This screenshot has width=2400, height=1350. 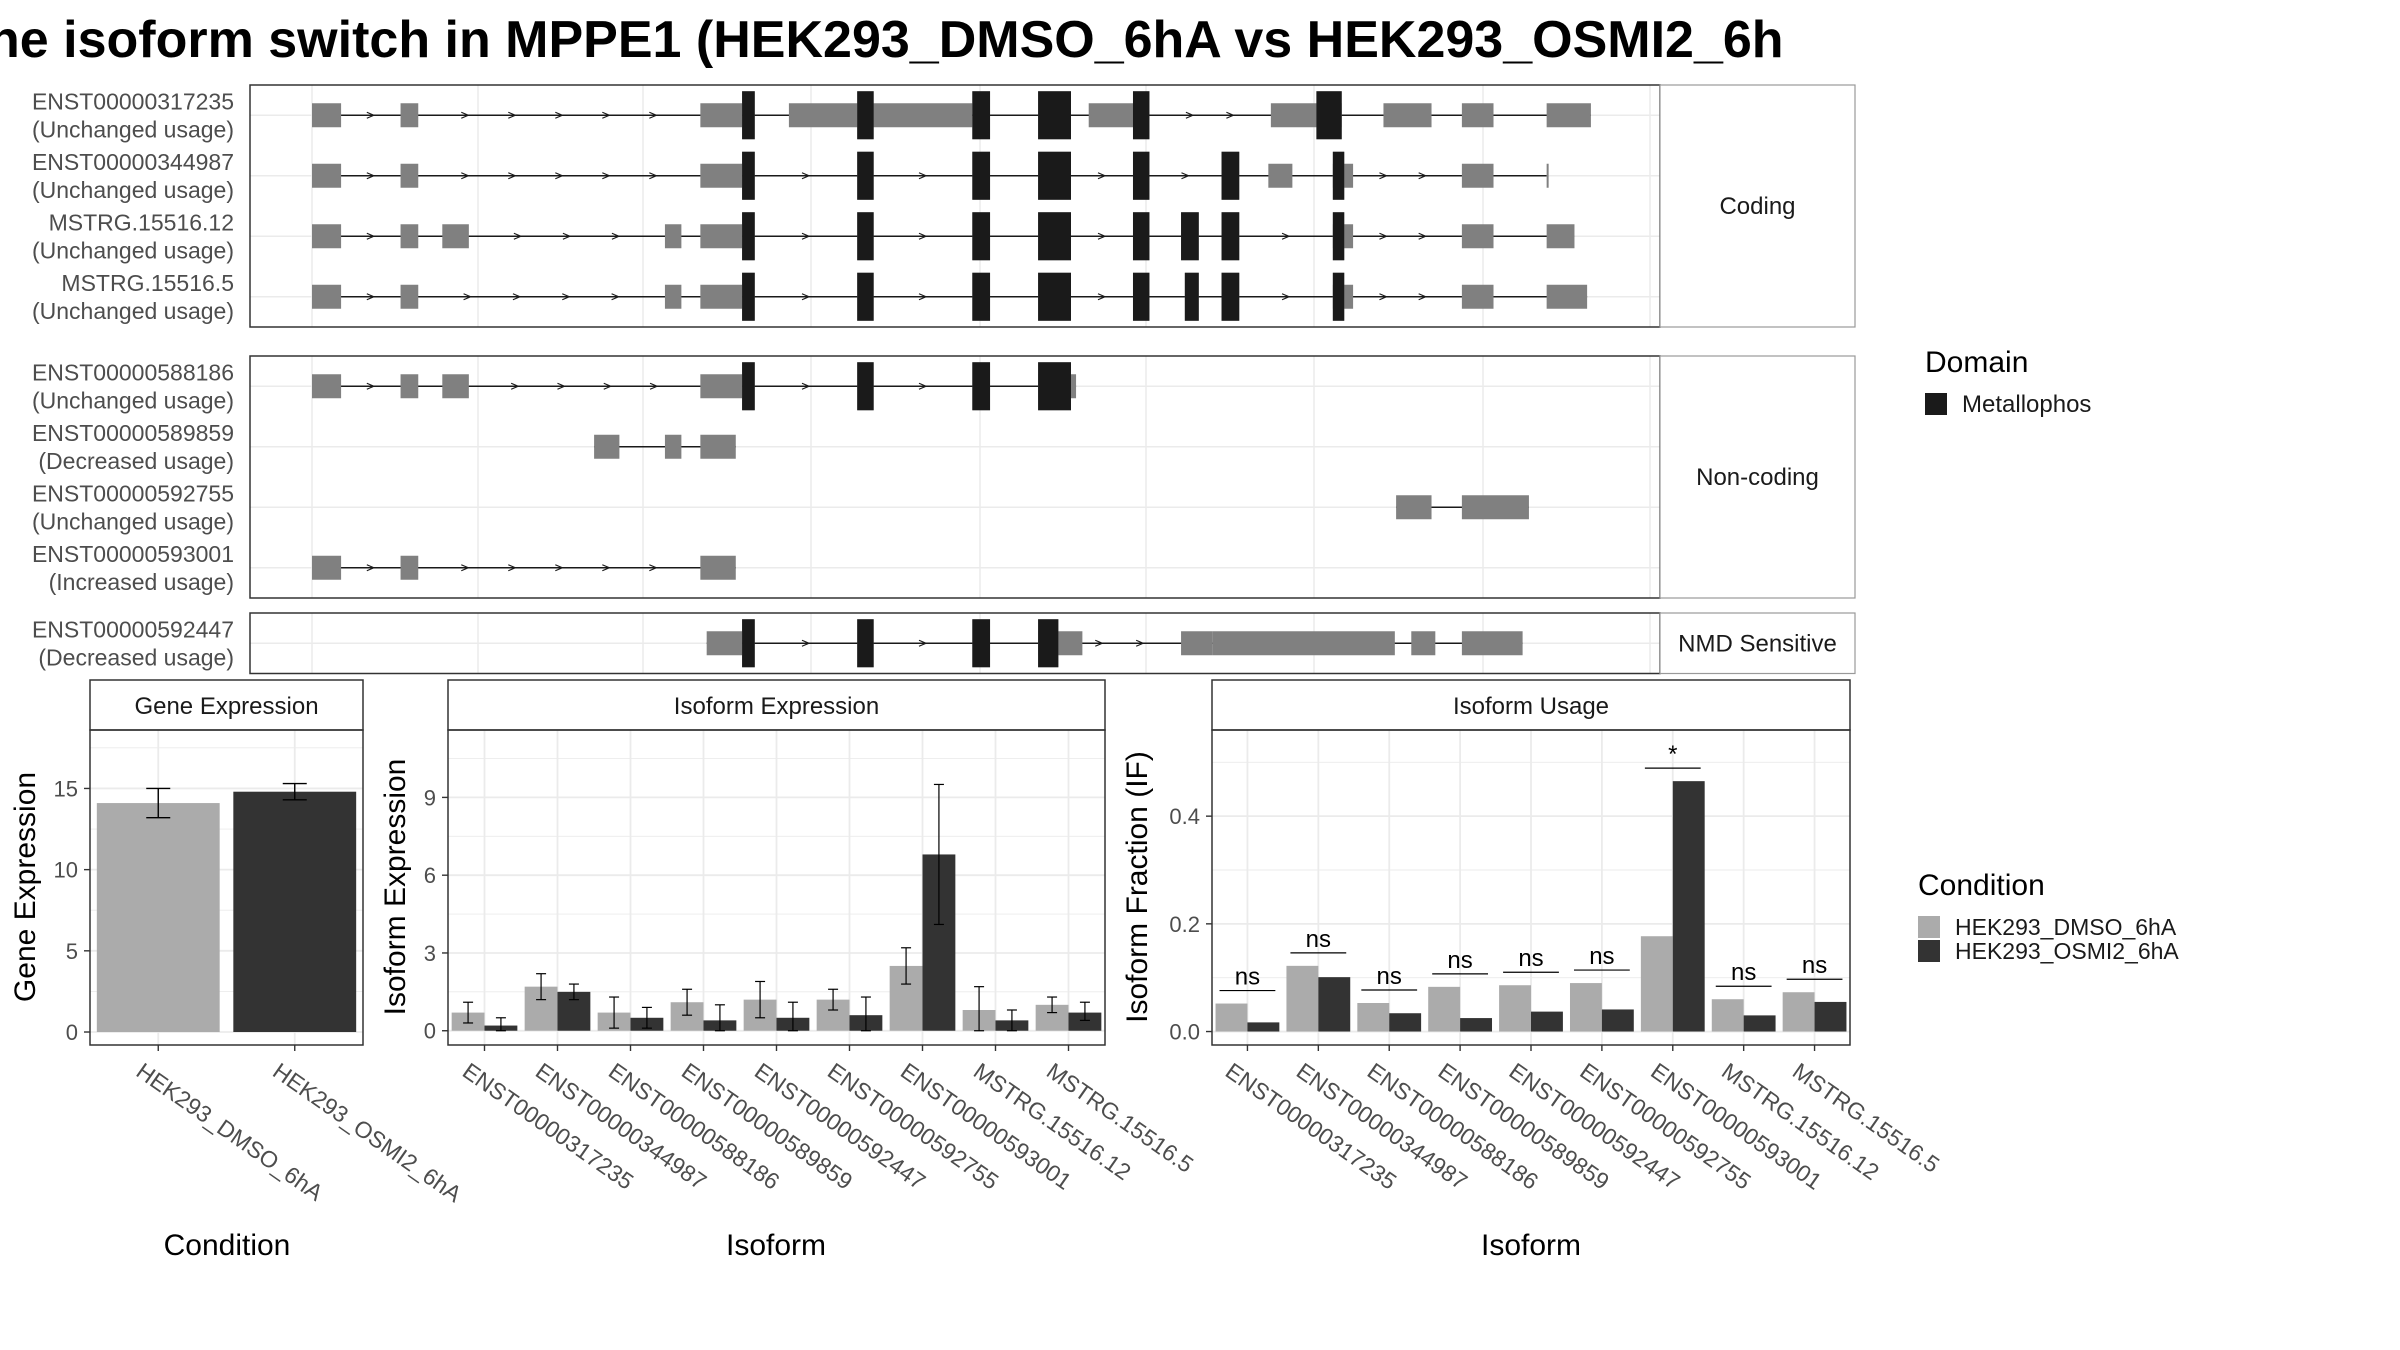 What do you see at coordinates (72, 951) in the screenshot?
I see `y-tick-label: 5` at bounding box center [72, 951].